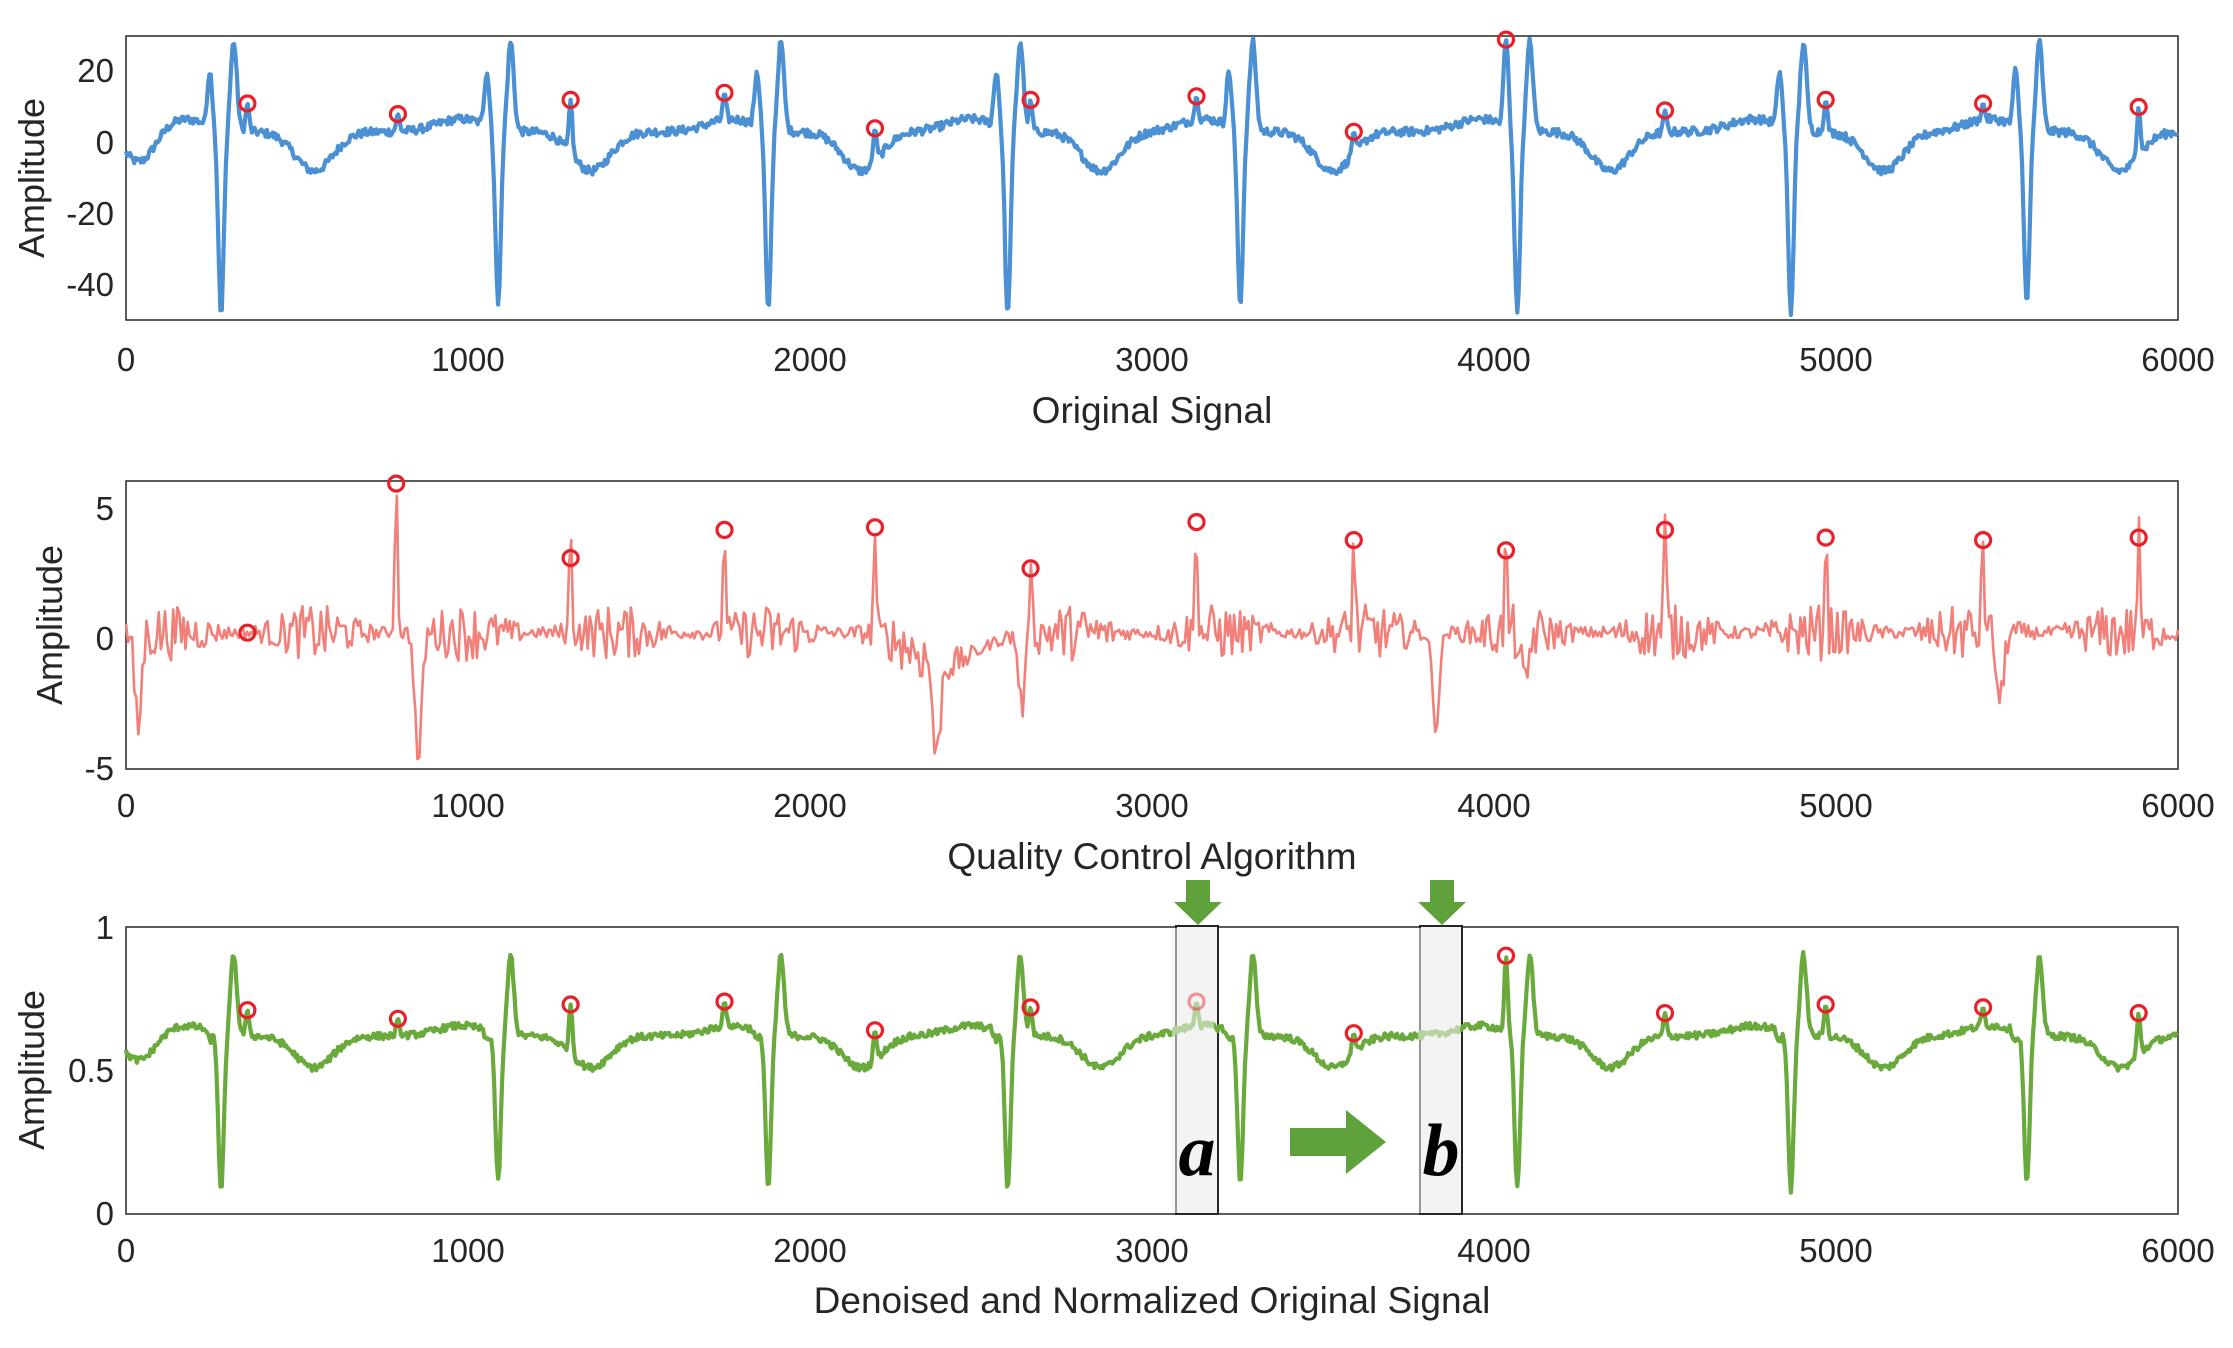 The height and width of the screenshot is (1348, 2233). Describe the element at coordinates (1441, 1151) in the screenshot. I see `region-b-label: b` at that location.